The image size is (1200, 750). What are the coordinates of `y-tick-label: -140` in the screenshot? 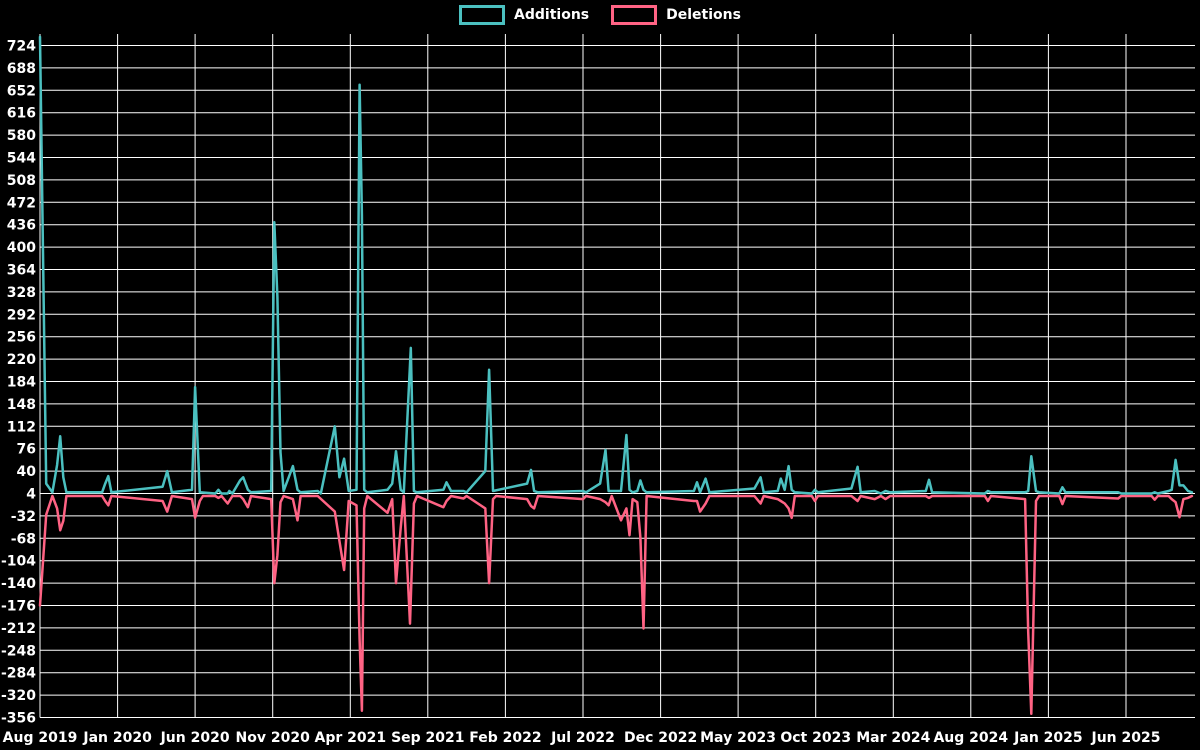 It's located at (18, 584).